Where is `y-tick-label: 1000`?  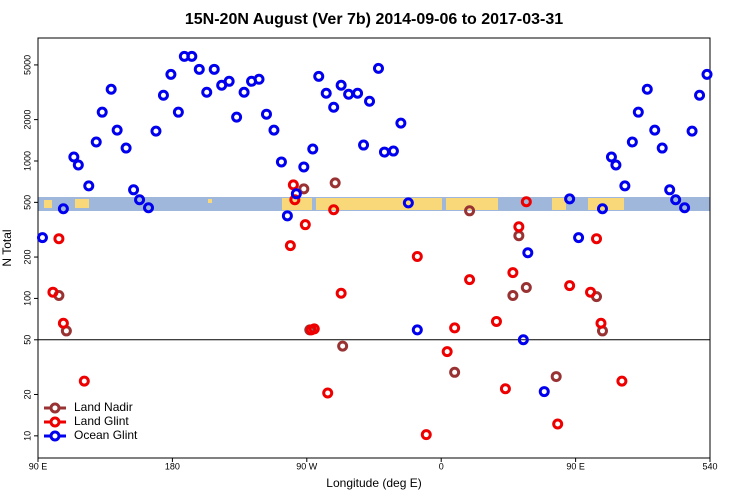 y-tick-label: 1000 is located at coordinates (27, 161).